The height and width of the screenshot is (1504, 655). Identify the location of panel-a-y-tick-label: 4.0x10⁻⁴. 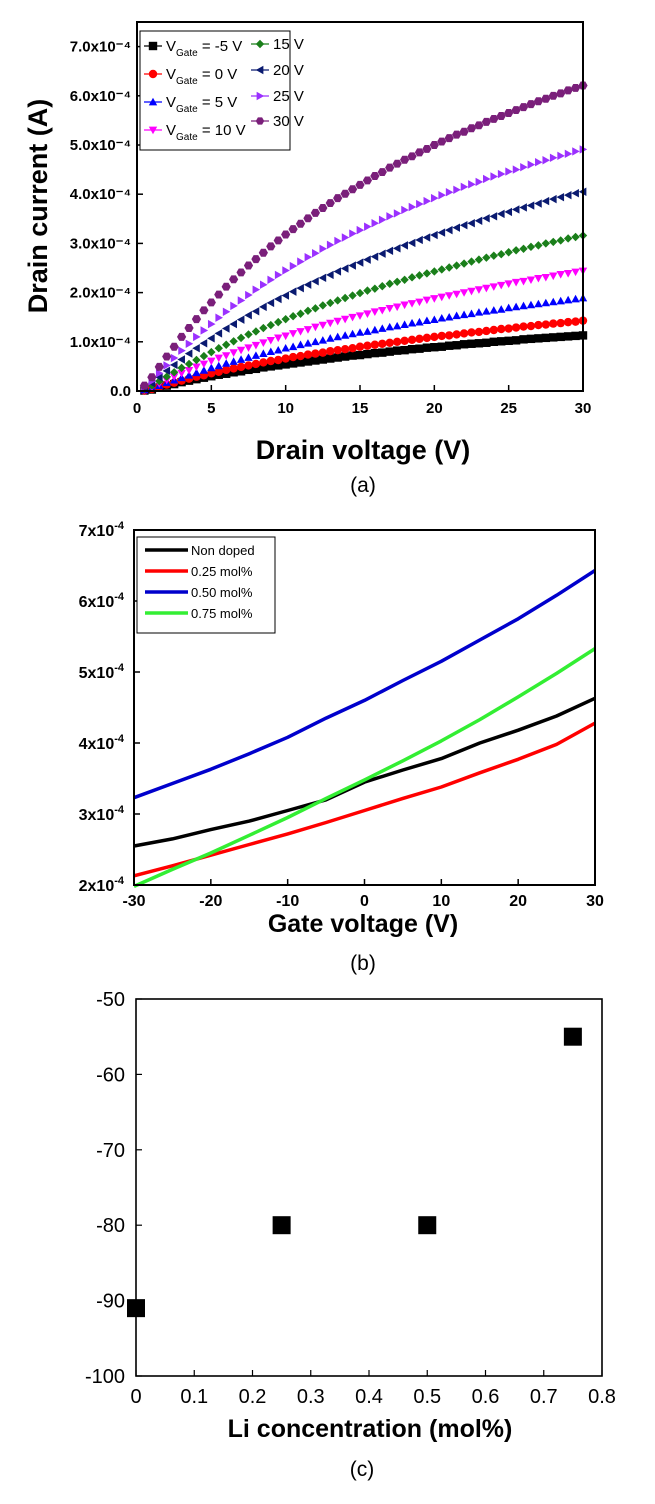
(100, 194).